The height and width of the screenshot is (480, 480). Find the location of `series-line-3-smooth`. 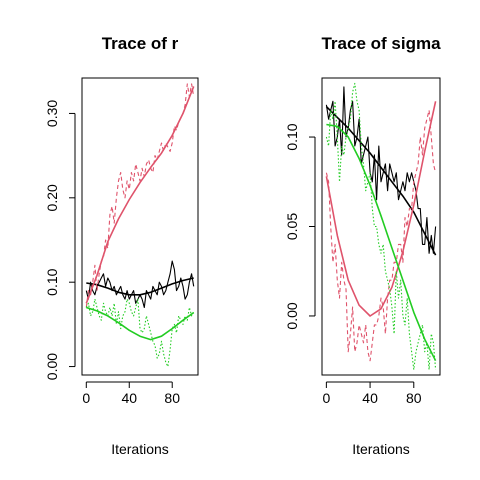

series-line-3-smooth is located at coordinates (139, 194).